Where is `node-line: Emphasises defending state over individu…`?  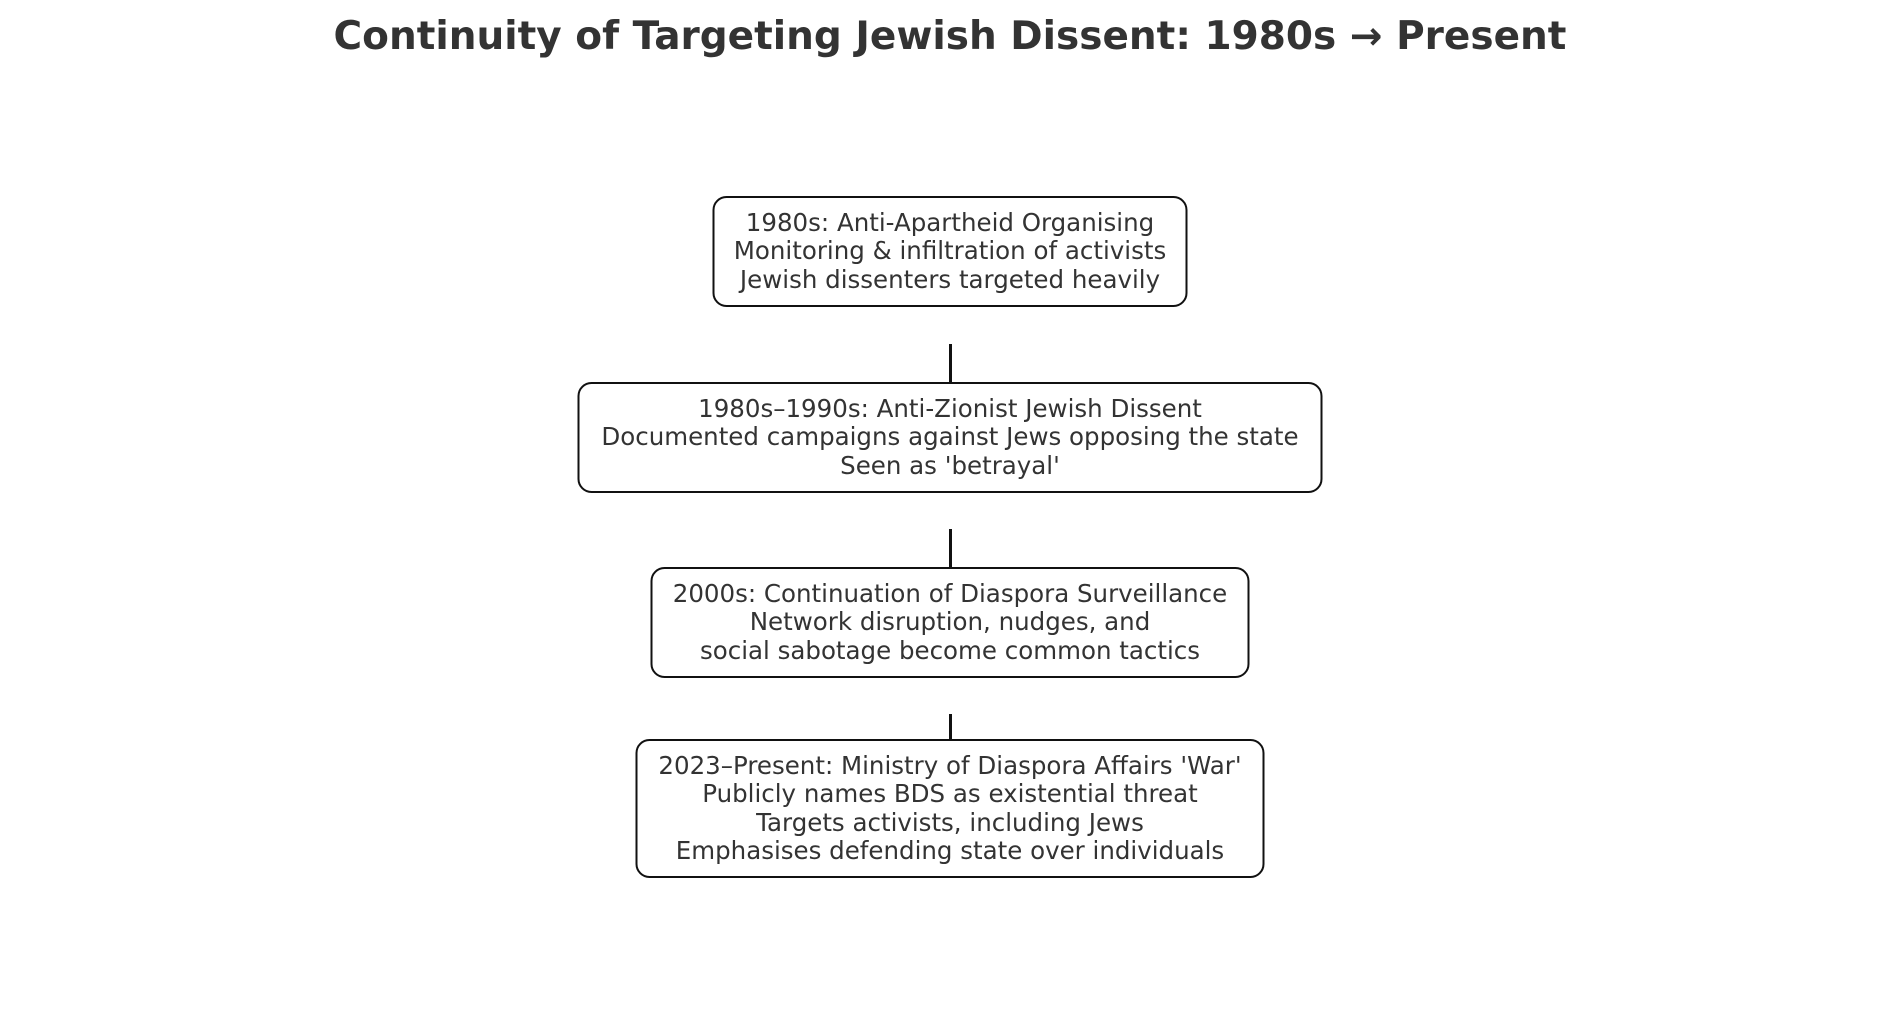 node-line: Emphasises defending state over individu… is located at coordinates (950, 850).